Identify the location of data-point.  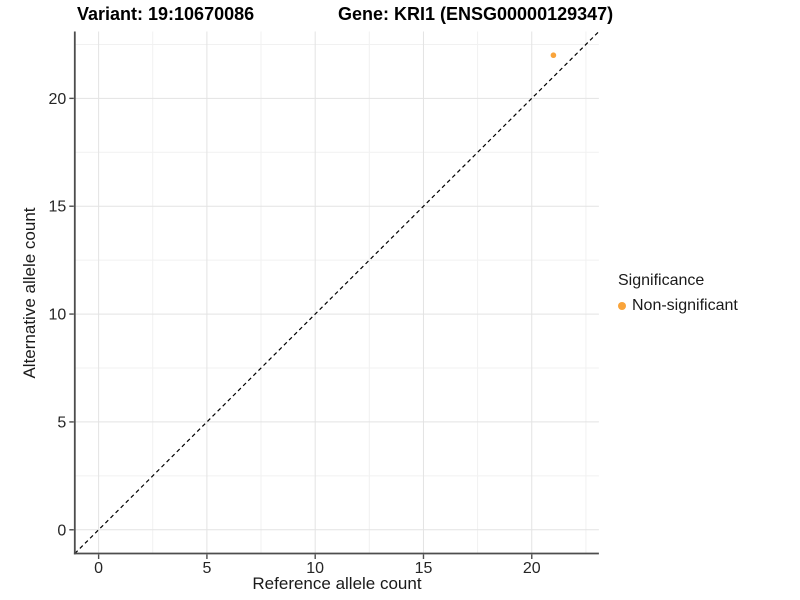
(553, 55).